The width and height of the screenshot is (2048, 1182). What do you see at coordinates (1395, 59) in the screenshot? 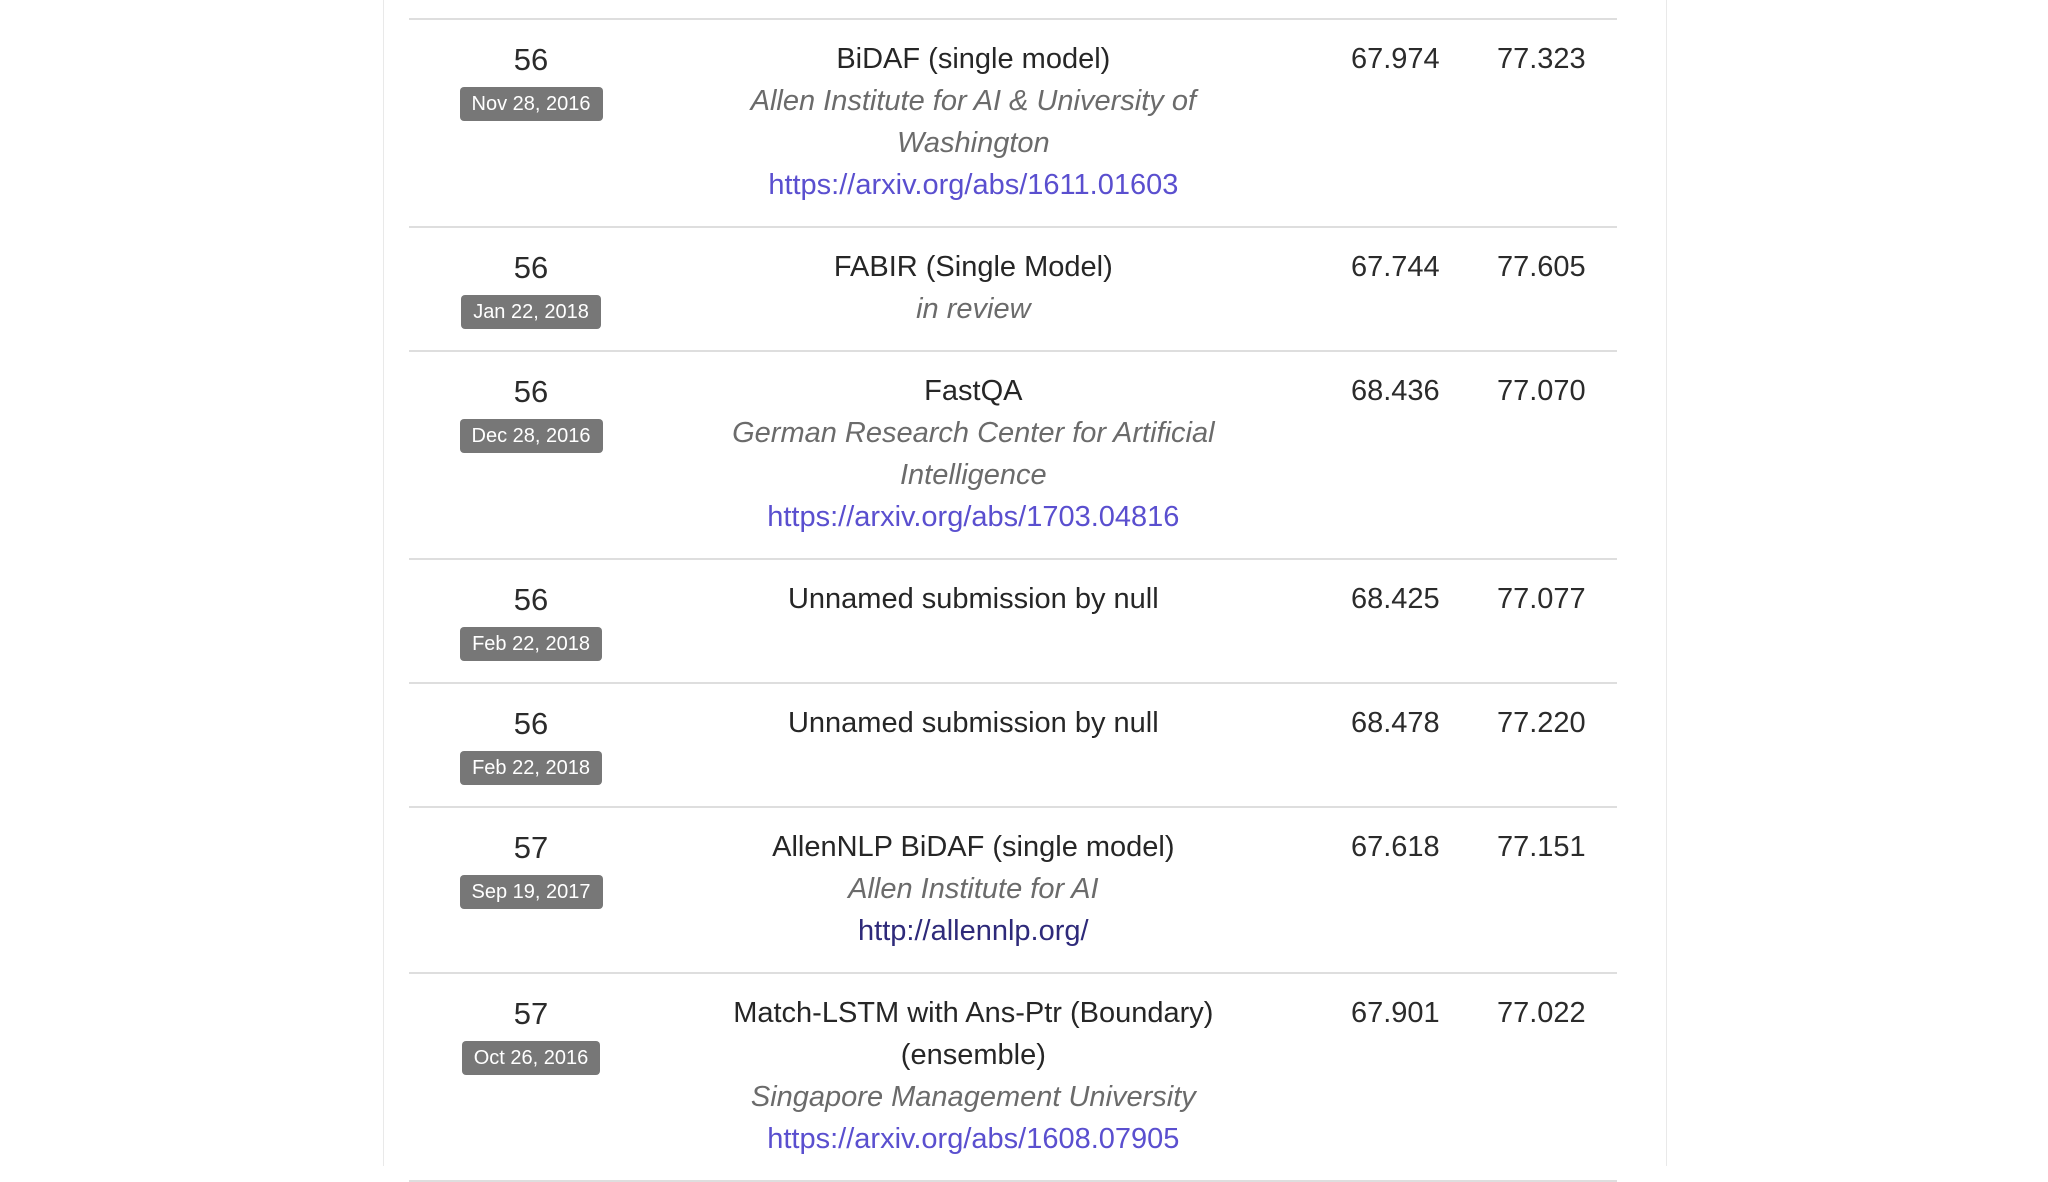
I see `em-score: 67.974` at bounding box center [1395, 59].